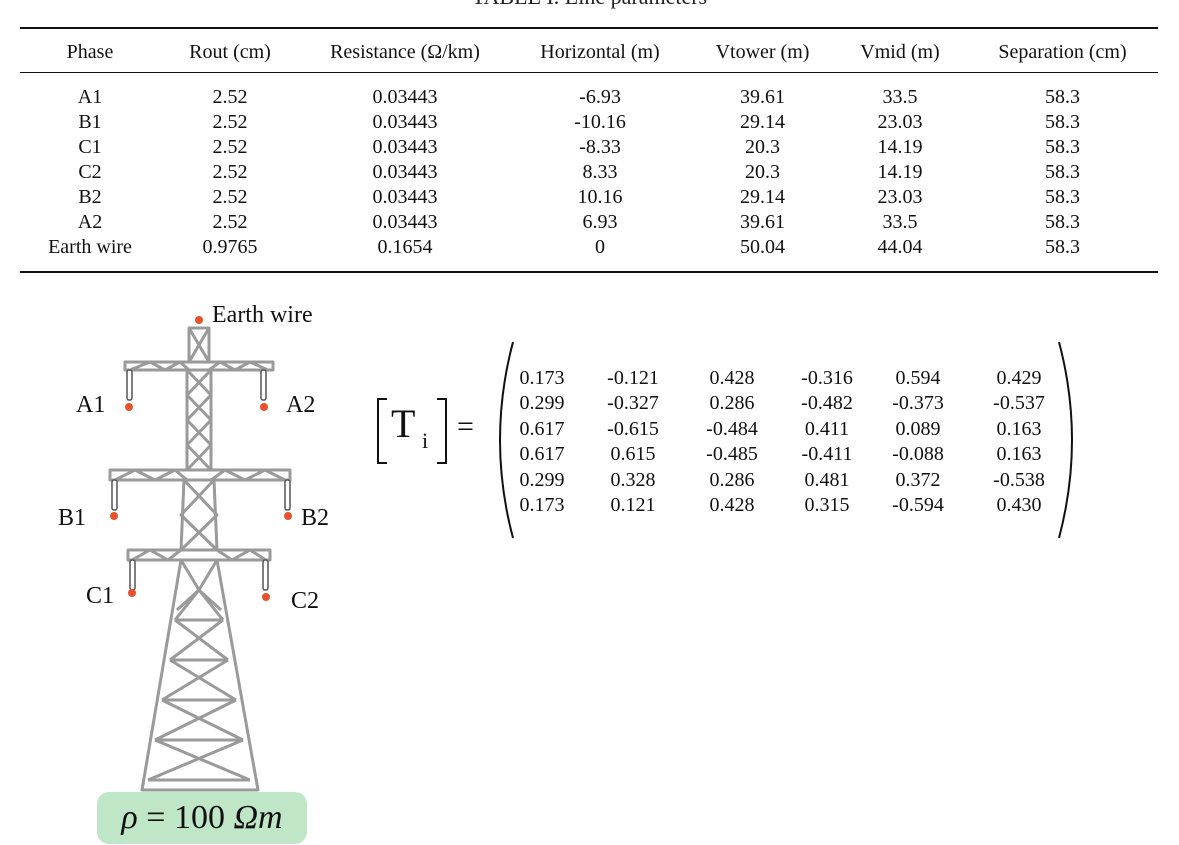 This screenshot has height=845, width=1179. What do you see at coordinates (589, 72) in the screenshot?
I see `table-header-rule` at bounding box center [589, 72].